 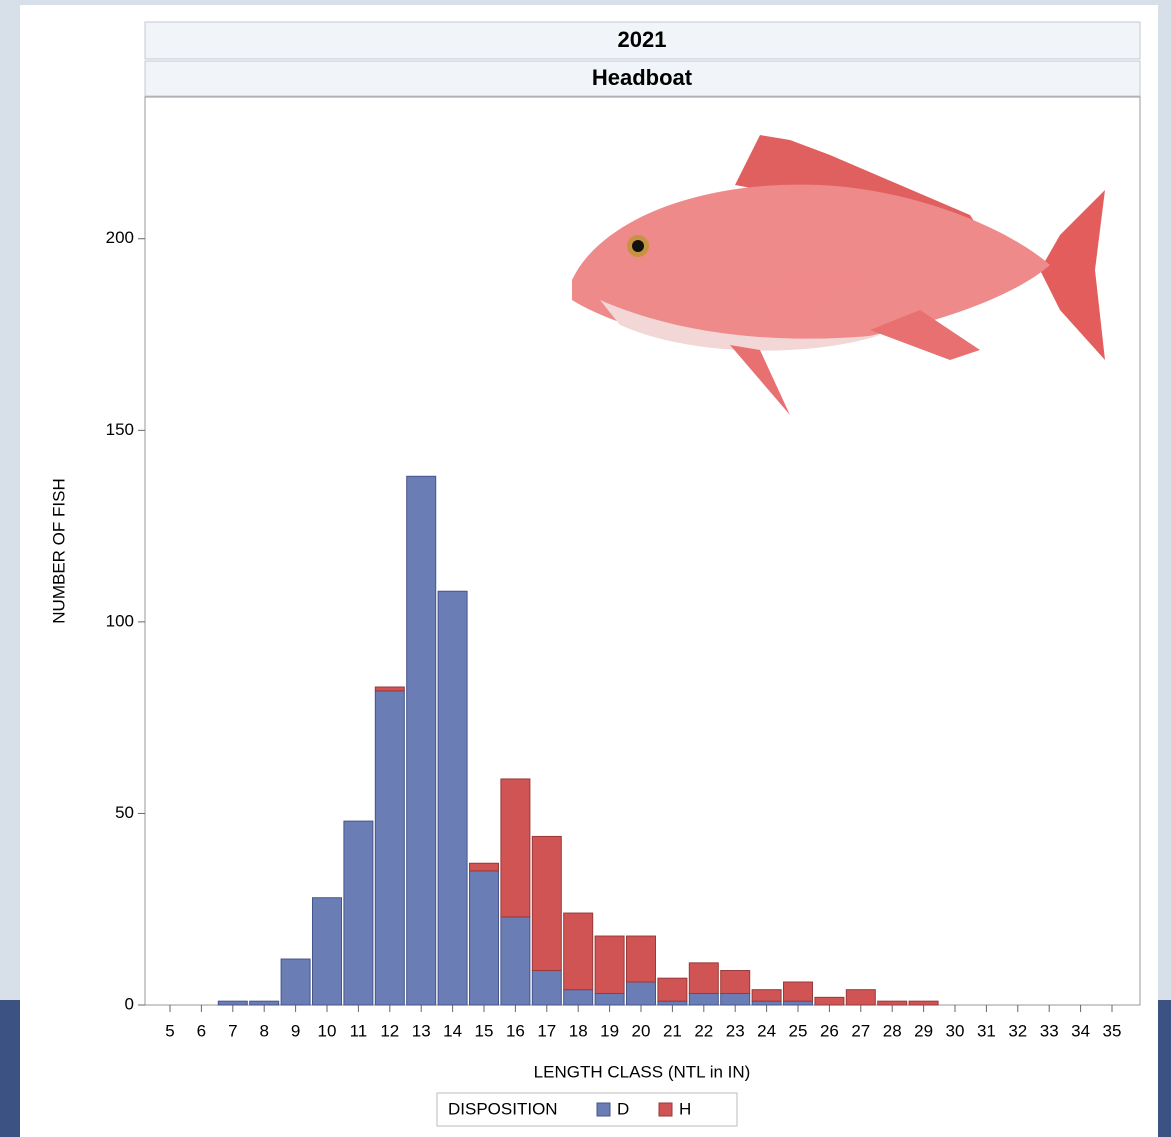 What do you see at coordinates (986, 1030) in the screenshot?
I see `x-tick-label: 31` at bounding box center [986, 1030].